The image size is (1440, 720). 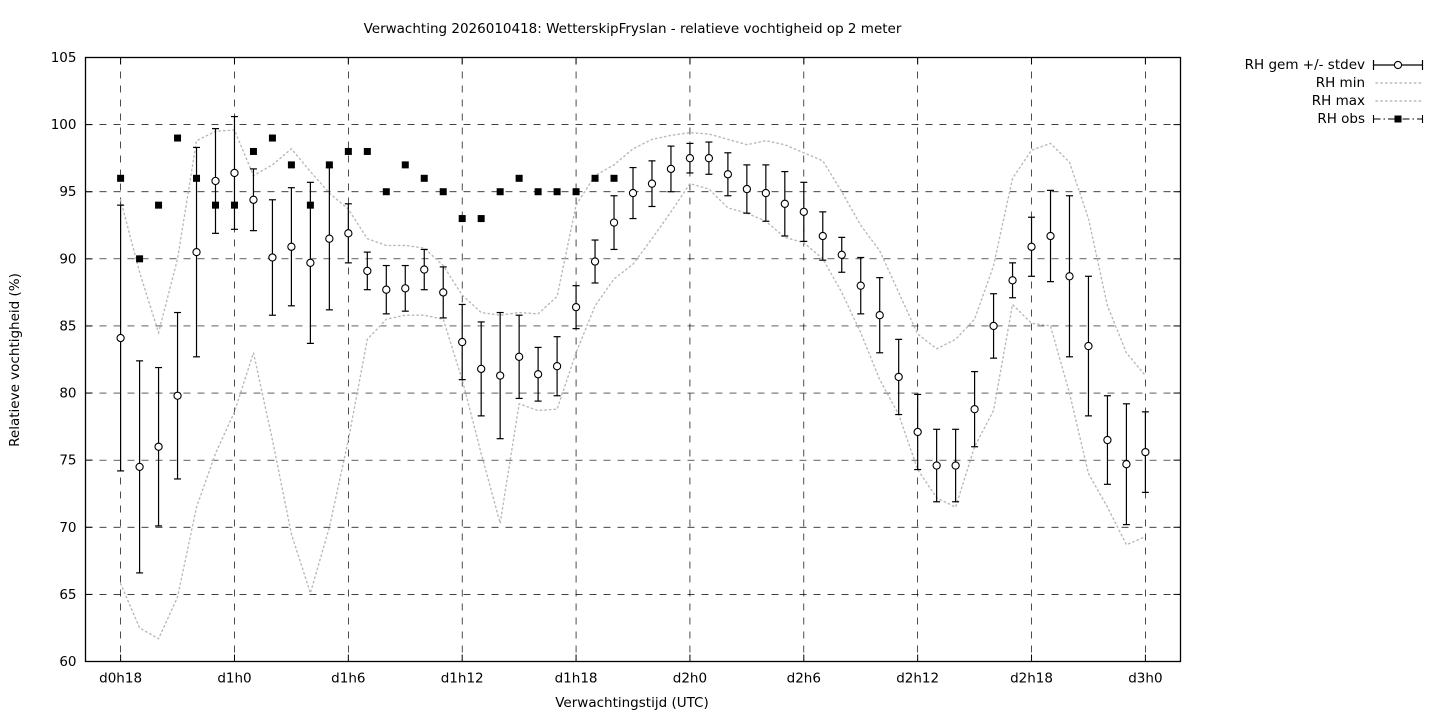 I want to click on legend-label: RH max, so click(x=1338, y=101).